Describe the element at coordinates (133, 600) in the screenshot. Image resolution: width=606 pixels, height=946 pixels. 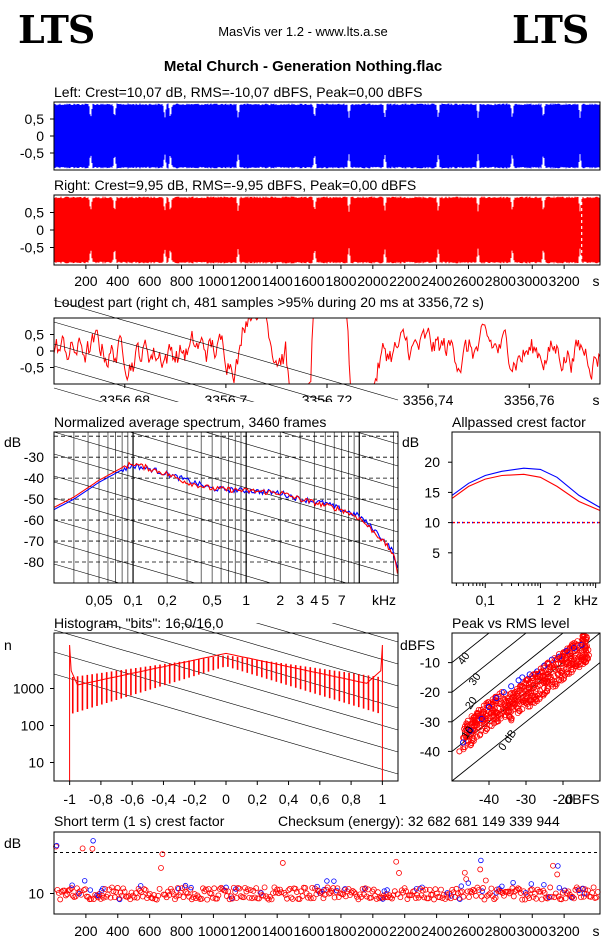
I see `spectrum-xtick-label: 0,1` at that location.